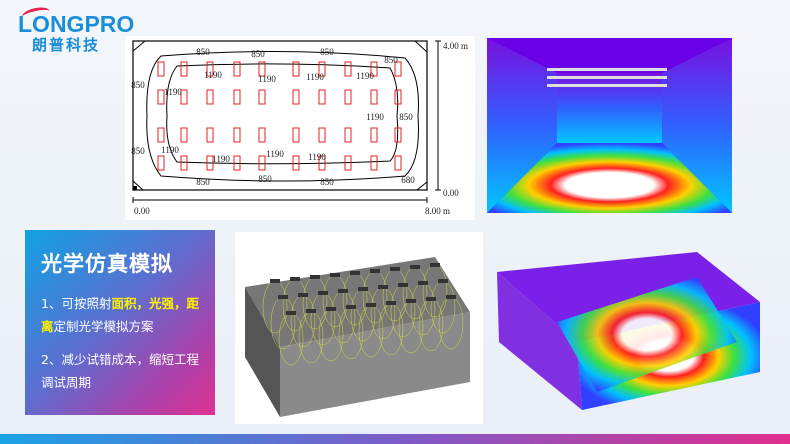  I want to click on room-simulation-render, so click(609, 125).